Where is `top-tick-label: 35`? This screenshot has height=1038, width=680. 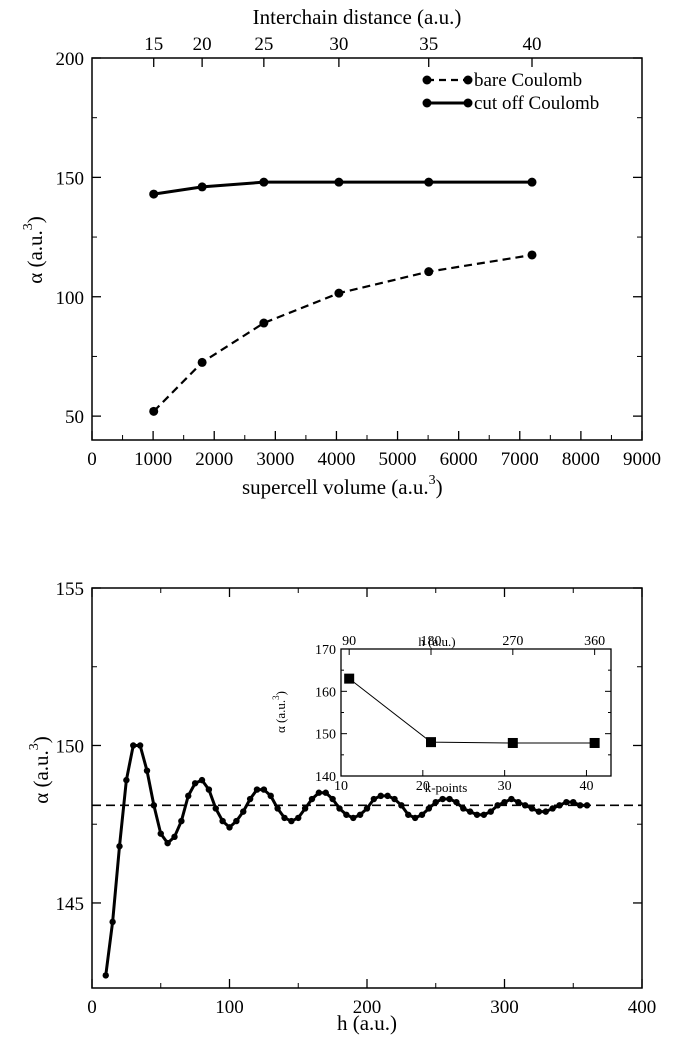
top-tick-label: 35 is located at coordinates (428, 44).